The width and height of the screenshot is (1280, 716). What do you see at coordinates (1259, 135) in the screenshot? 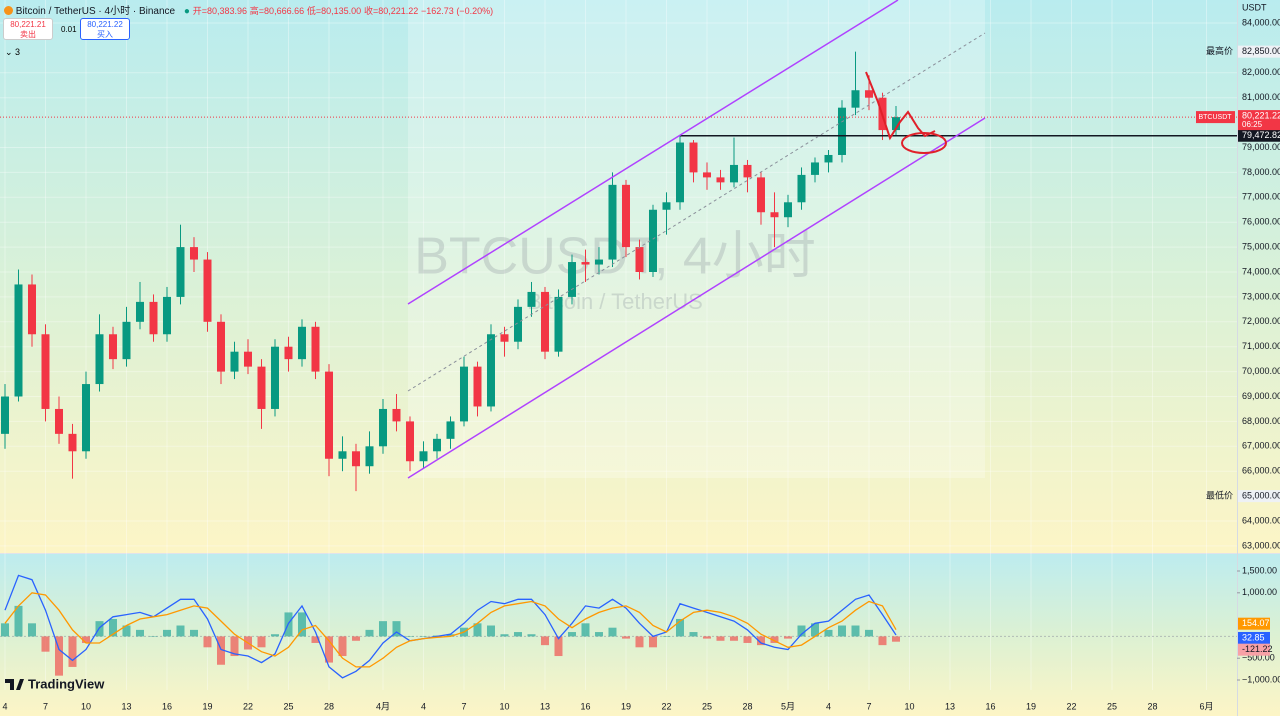
I see `hline-label-bg` at bounding box center [1259, 135].